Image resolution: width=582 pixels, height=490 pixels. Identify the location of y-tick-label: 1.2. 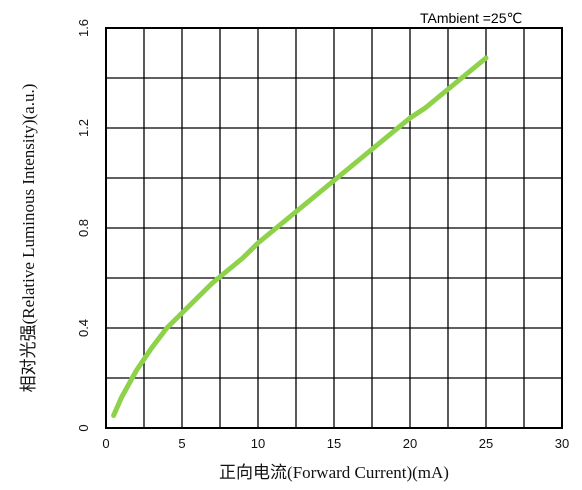
(83, 128).